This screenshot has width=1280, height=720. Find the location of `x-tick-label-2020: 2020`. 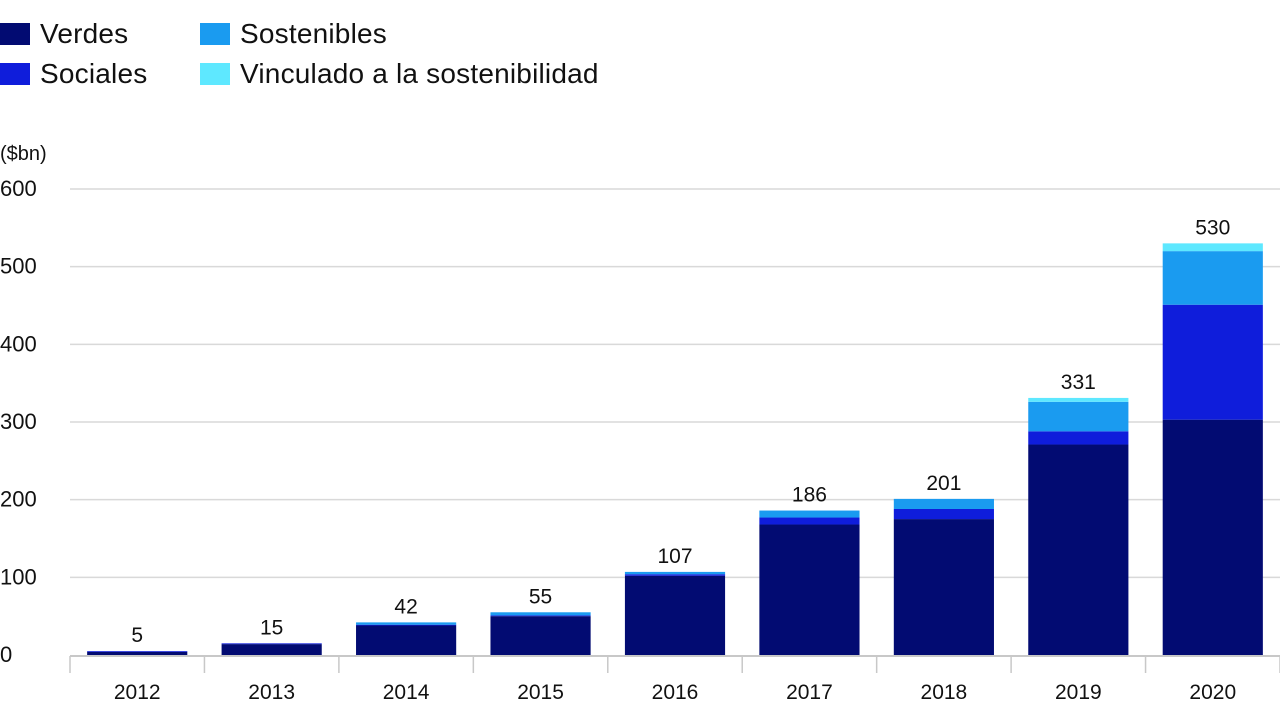

x-tick-label-2020: 2020 is located at coordinates (1212, 692).